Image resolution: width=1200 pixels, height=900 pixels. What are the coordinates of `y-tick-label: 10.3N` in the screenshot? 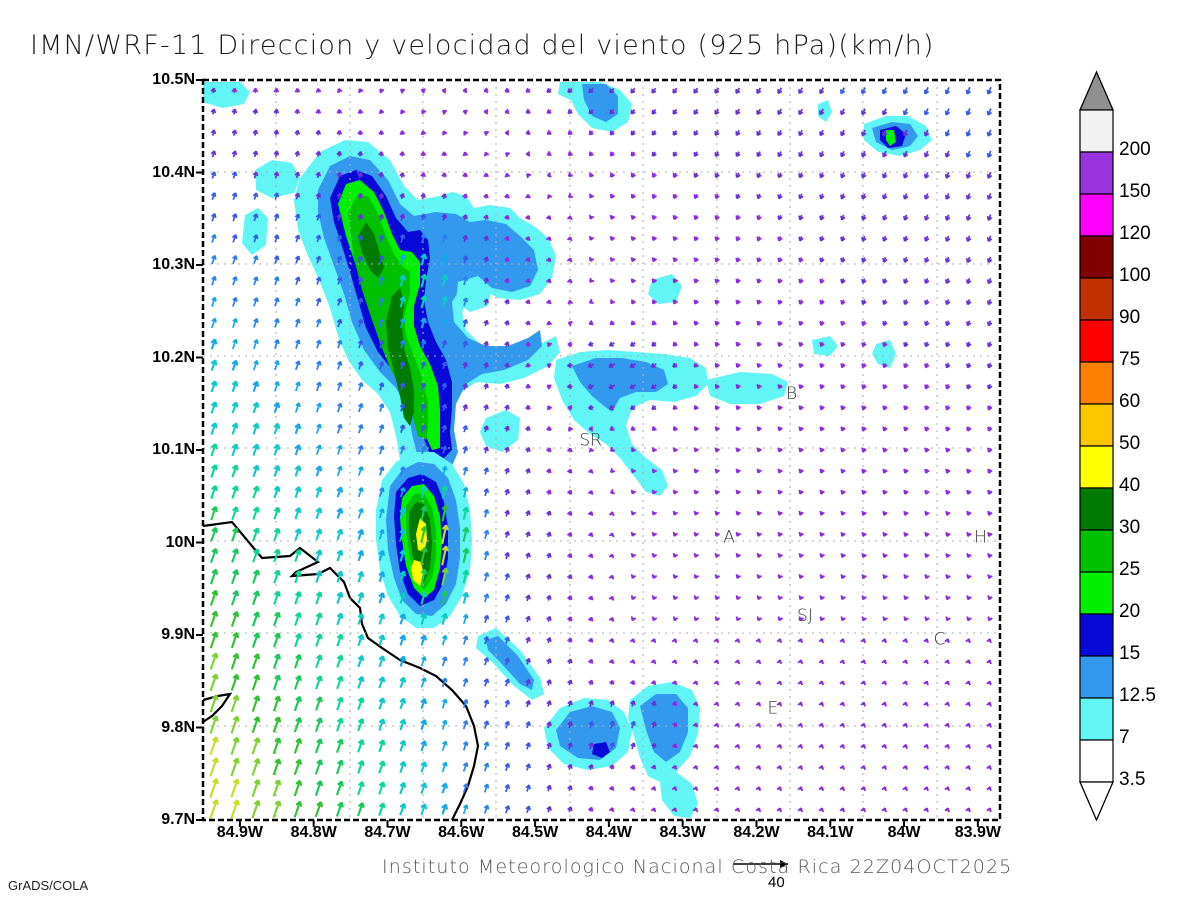 It's located at (173, 264).